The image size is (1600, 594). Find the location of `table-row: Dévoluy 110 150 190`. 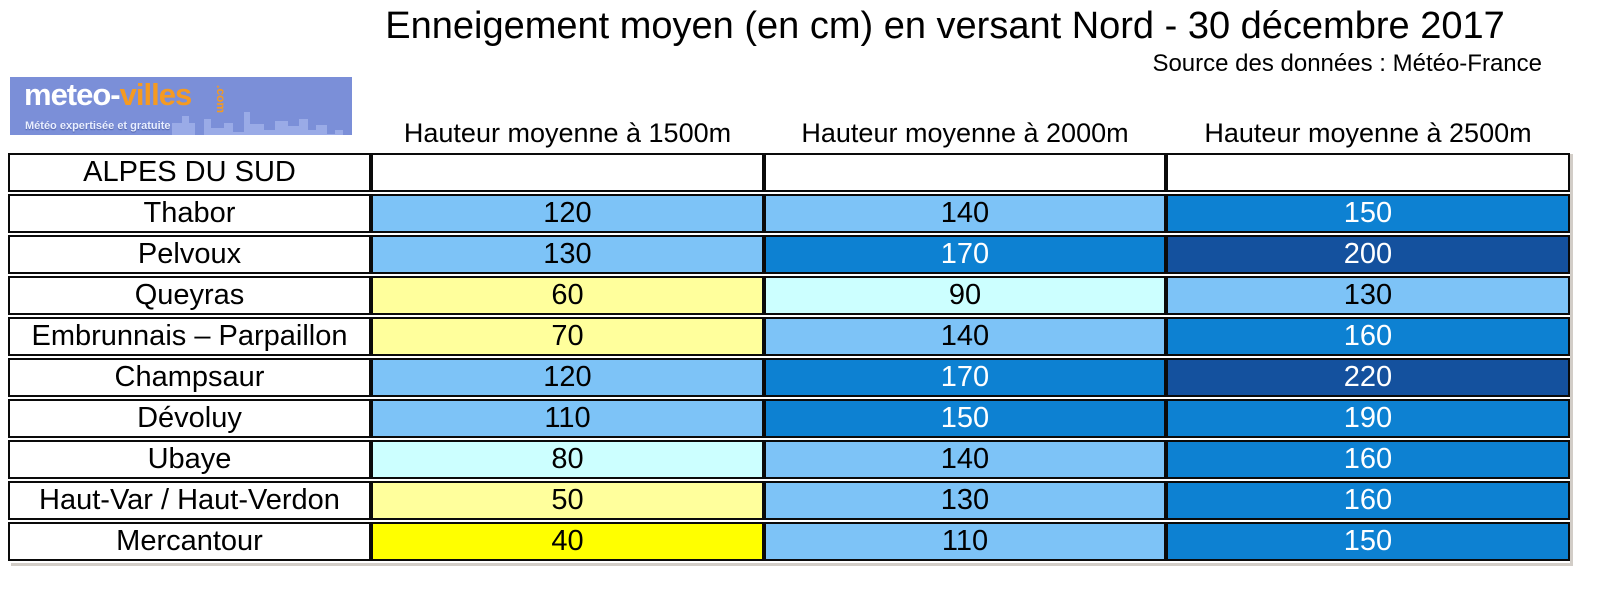

table-row: Dévoluy 110 150 190 is located at coordinates (789, 418).